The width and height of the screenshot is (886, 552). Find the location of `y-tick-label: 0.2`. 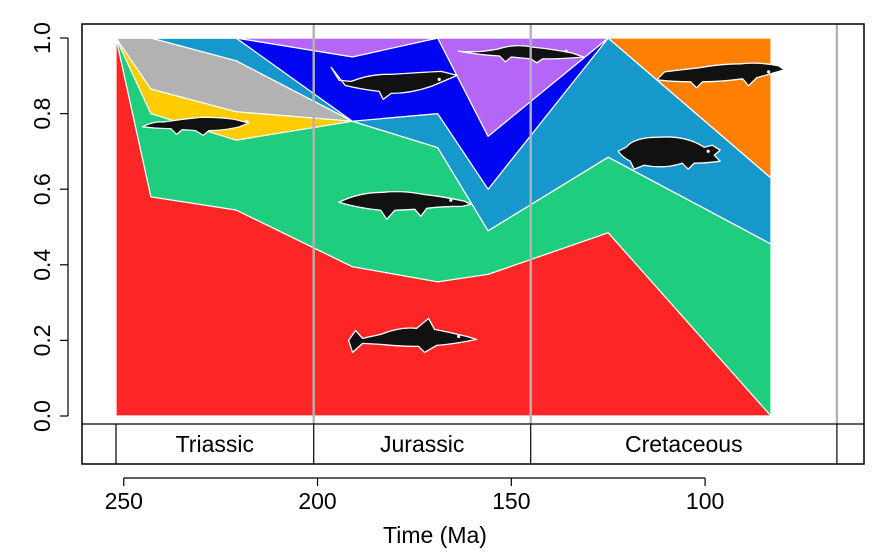

y-tick-label: 0.2 is located at coordinates (42, 340).